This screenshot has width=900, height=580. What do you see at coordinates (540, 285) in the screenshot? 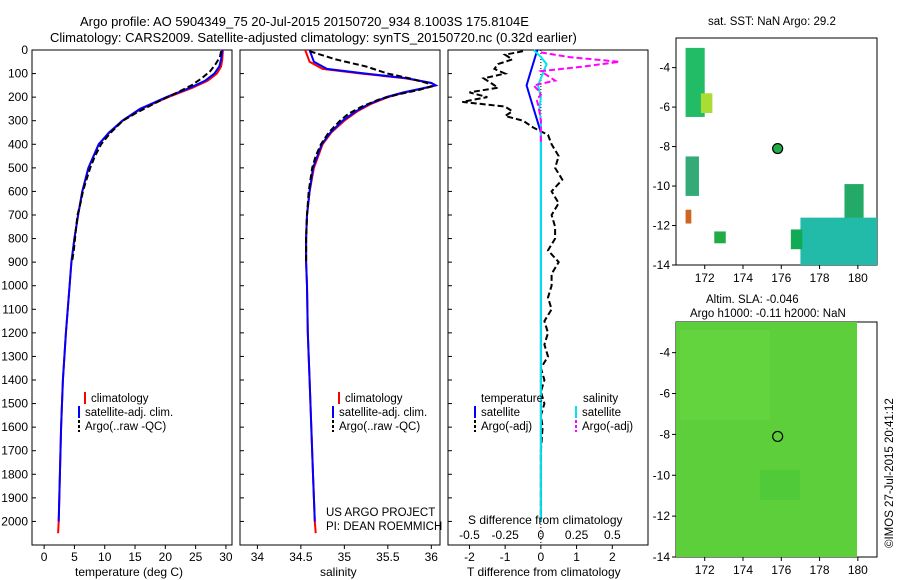
I see `series-s-satellite-line` at bounding box center [540, 285].